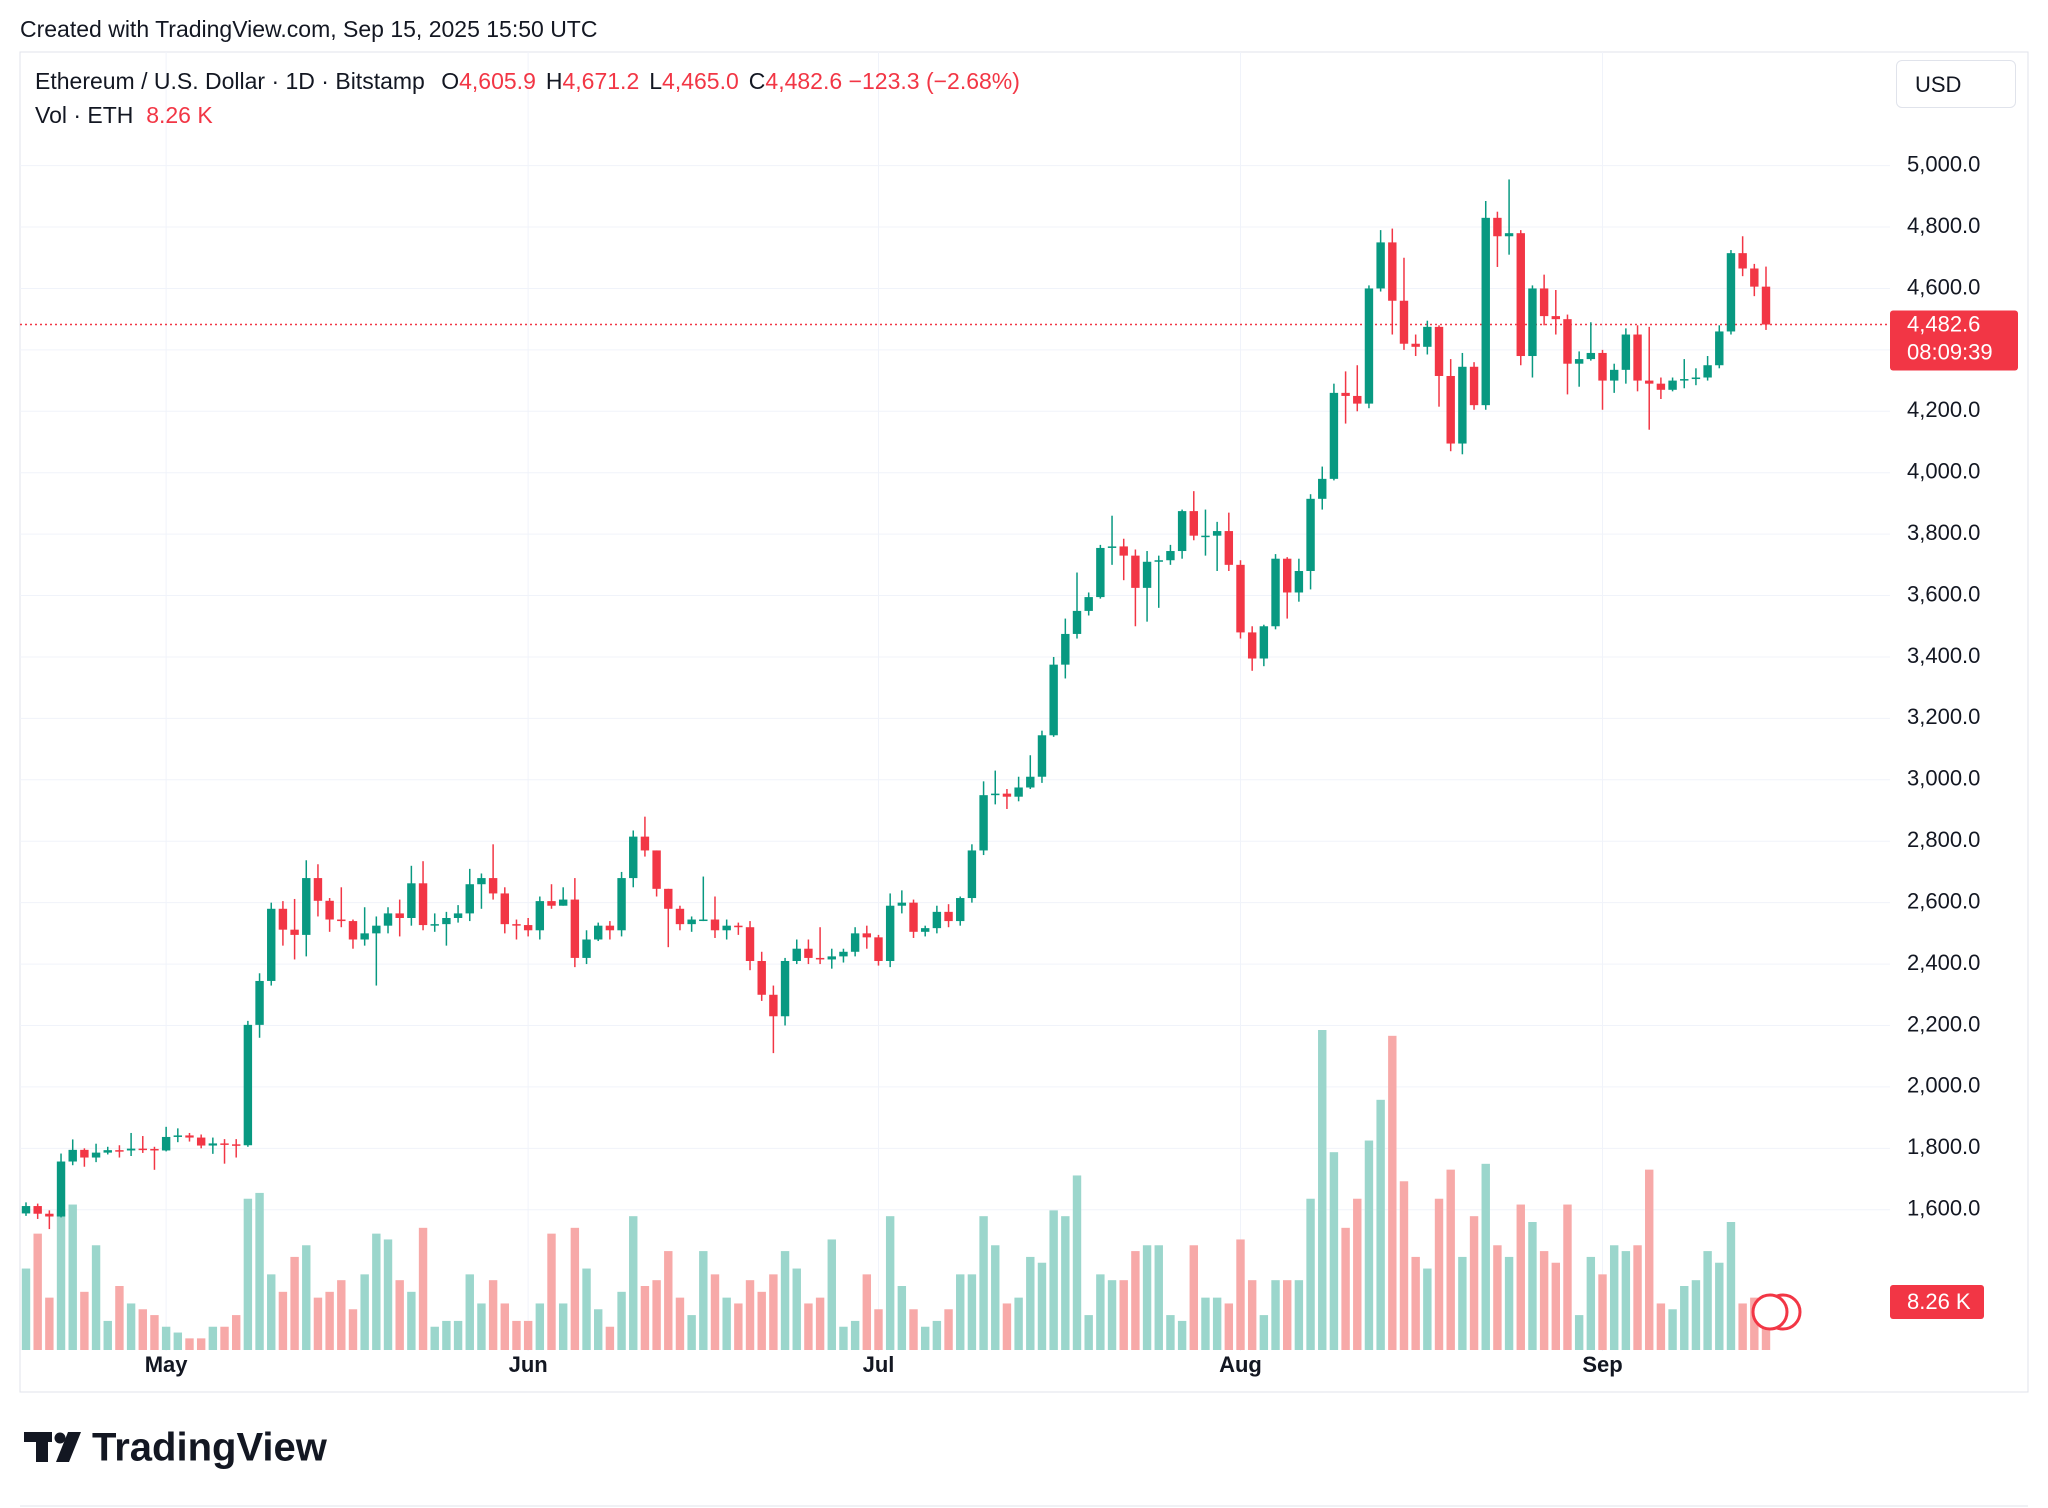 This screenshot has width=2048, height=1508. I want to click on volume-key: Vol · ETH, so click(84, 115).